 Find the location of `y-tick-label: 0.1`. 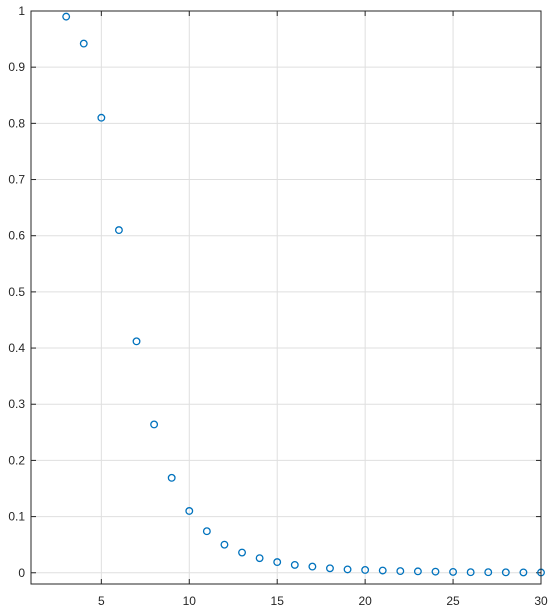

y-tick-label: 0.1 is located at coordinates (16, 517).